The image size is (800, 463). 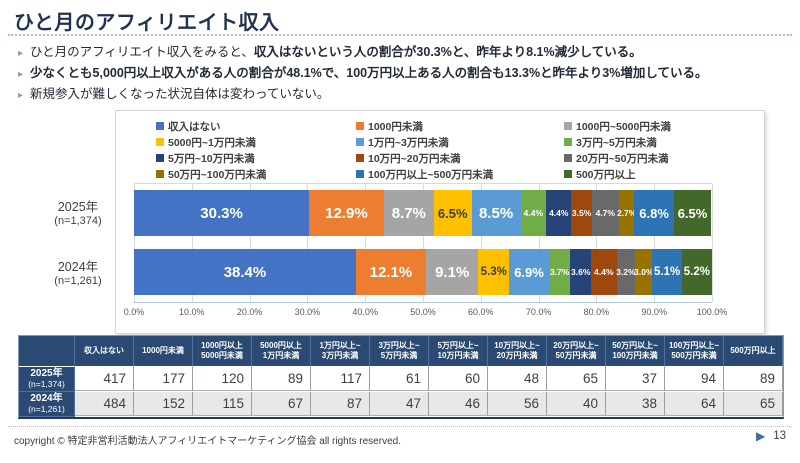 I want to click on table-header-line: 1000円以上, so click(x=222, y=345).